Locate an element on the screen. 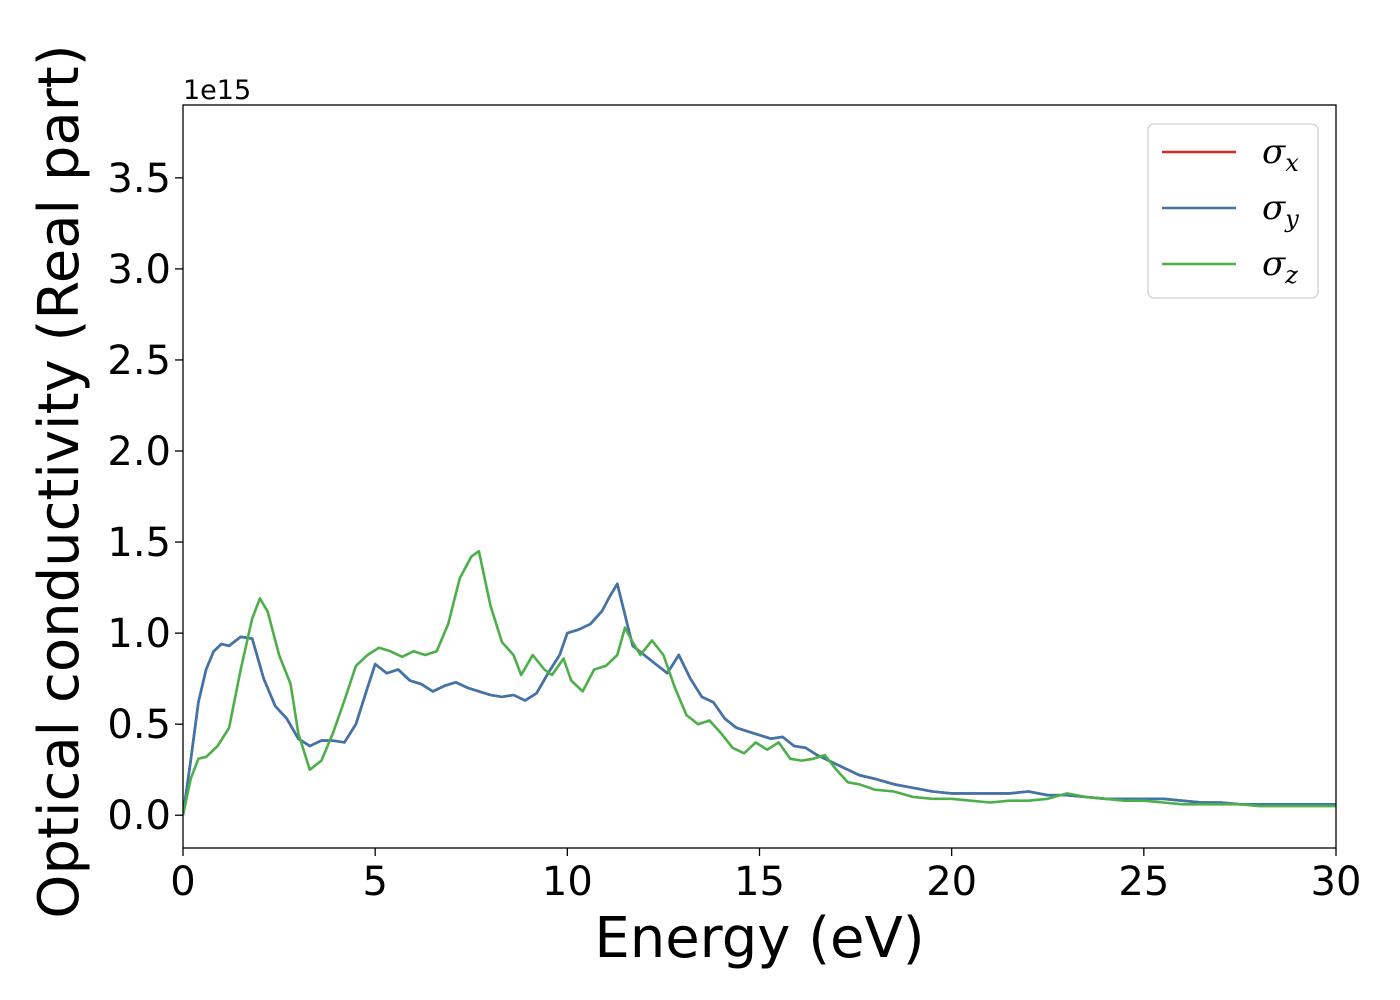 The image size is (1400, 1000). legend-item-z: σz is located at coordinates (1230, 266).